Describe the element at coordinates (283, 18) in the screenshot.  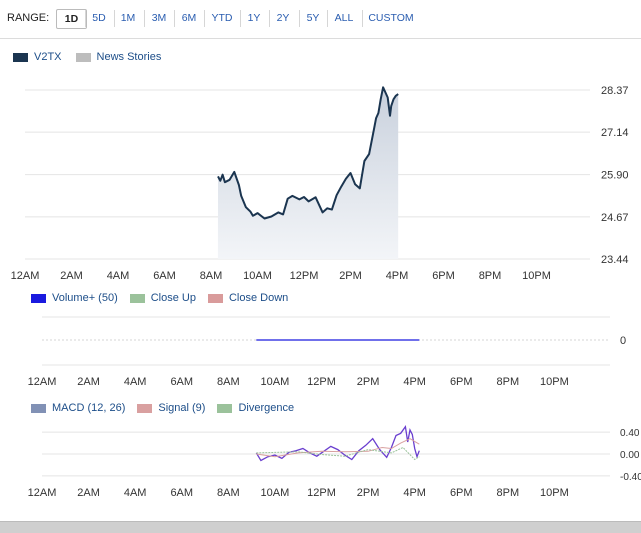
I see `range-option-2y: 2Y` at that location.